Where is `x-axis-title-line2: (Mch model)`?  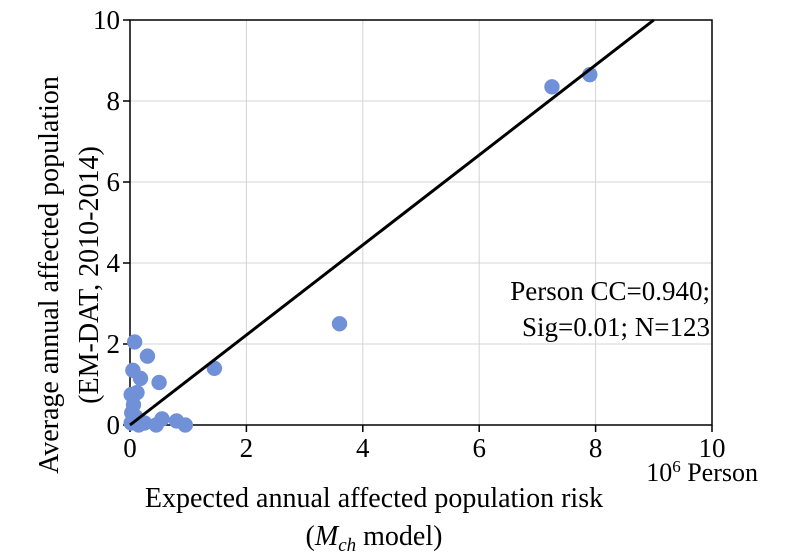 x-axis-title-line2: (Mch model) is located at coordinates (374, 538).